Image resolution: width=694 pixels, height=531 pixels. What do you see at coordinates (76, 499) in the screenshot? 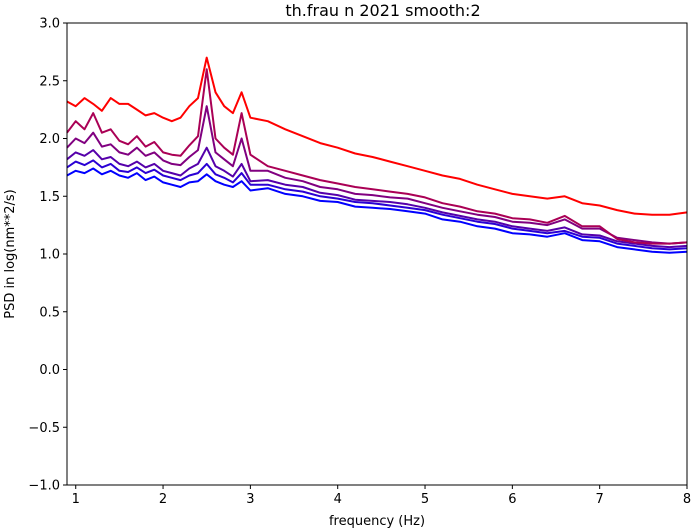
I see `x-tick-label: 1` at bounding box center [76, 499].